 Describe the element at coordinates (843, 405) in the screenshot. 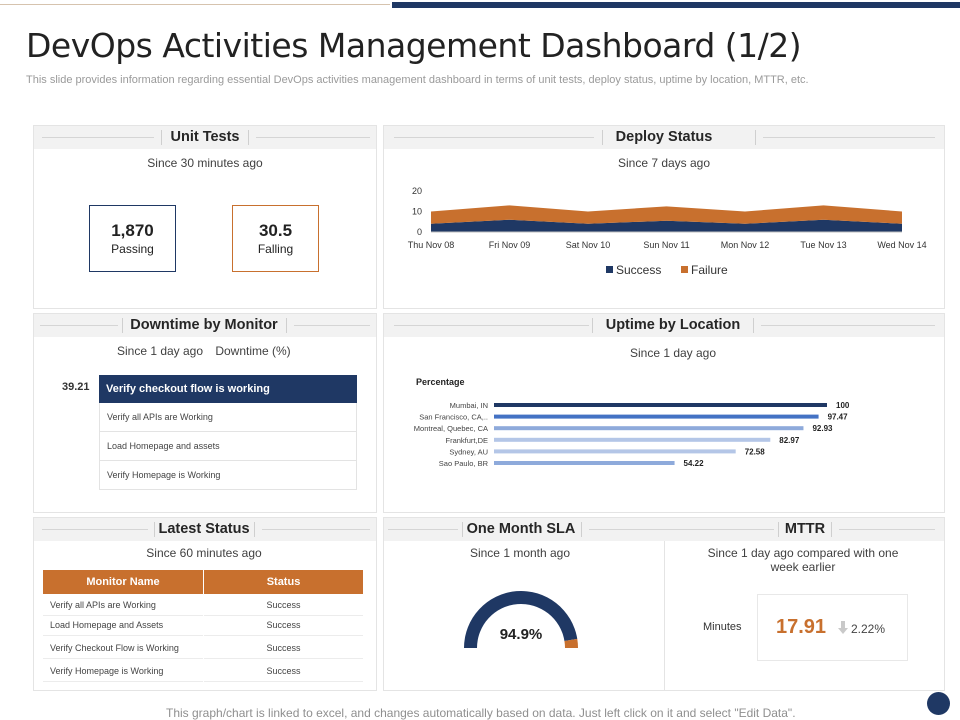

I see `value-label: 100` at that location.